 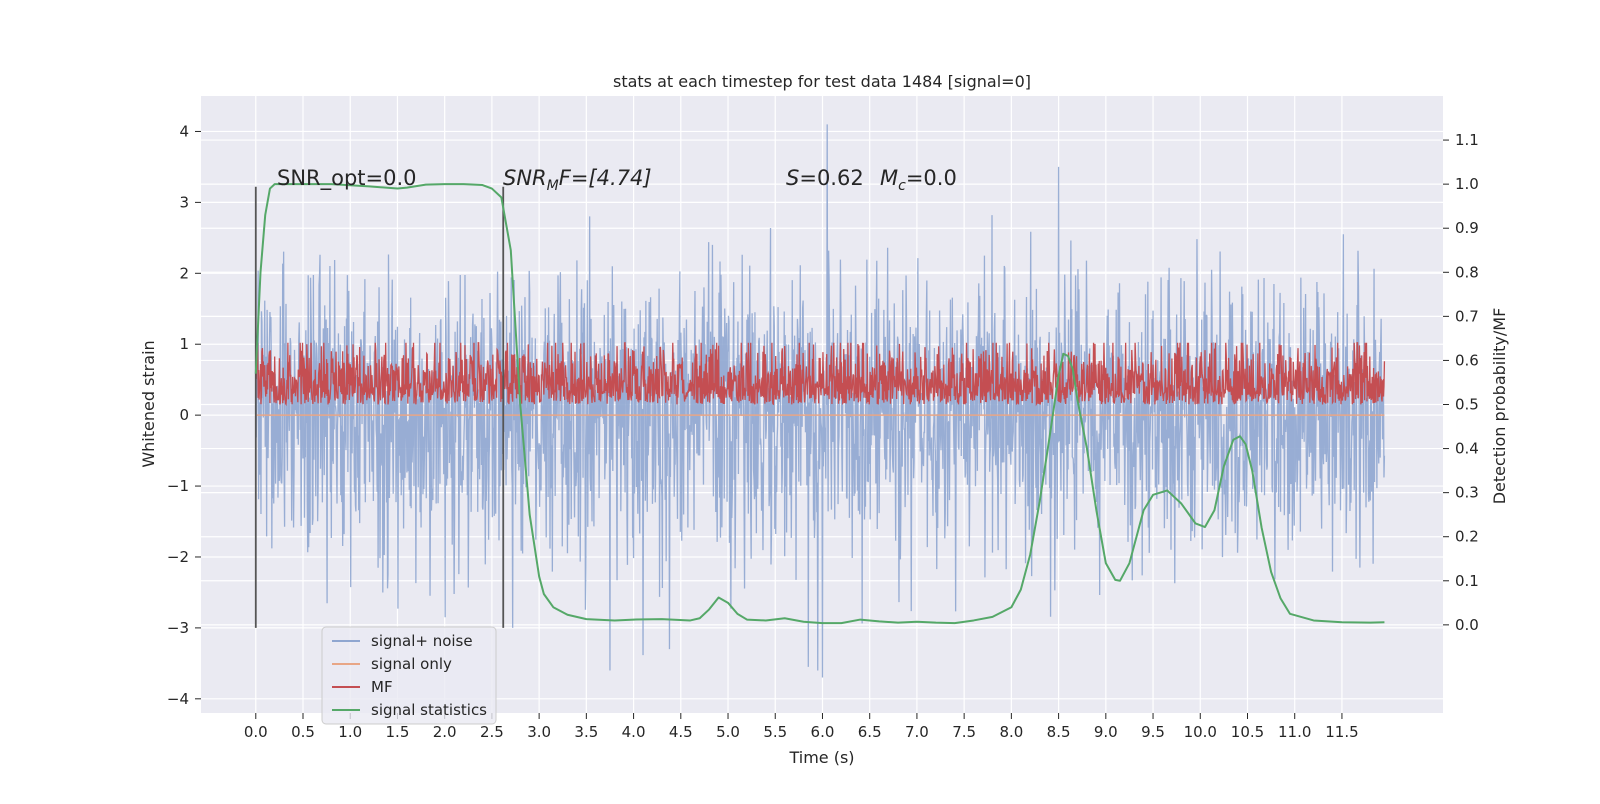 I want to click on y-right-tick-label: 0.6, so click(x=1467, y=360).